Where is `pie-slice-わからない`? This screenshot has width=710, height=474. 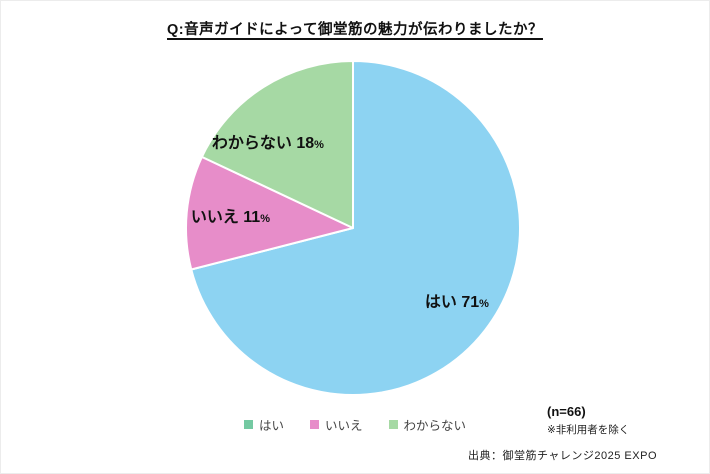 pie-slice-わからない is located at coordinates (277, 144).